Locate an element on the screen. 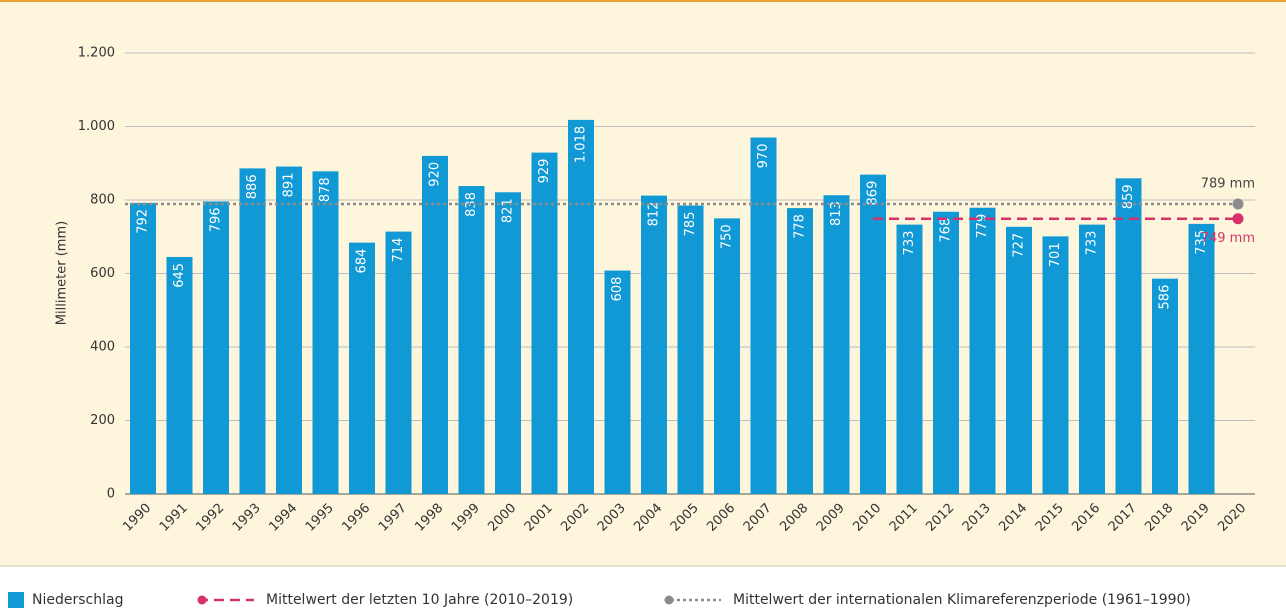 The image size is (1286, 613). legend-swatch is located at coordinates (16, 600).